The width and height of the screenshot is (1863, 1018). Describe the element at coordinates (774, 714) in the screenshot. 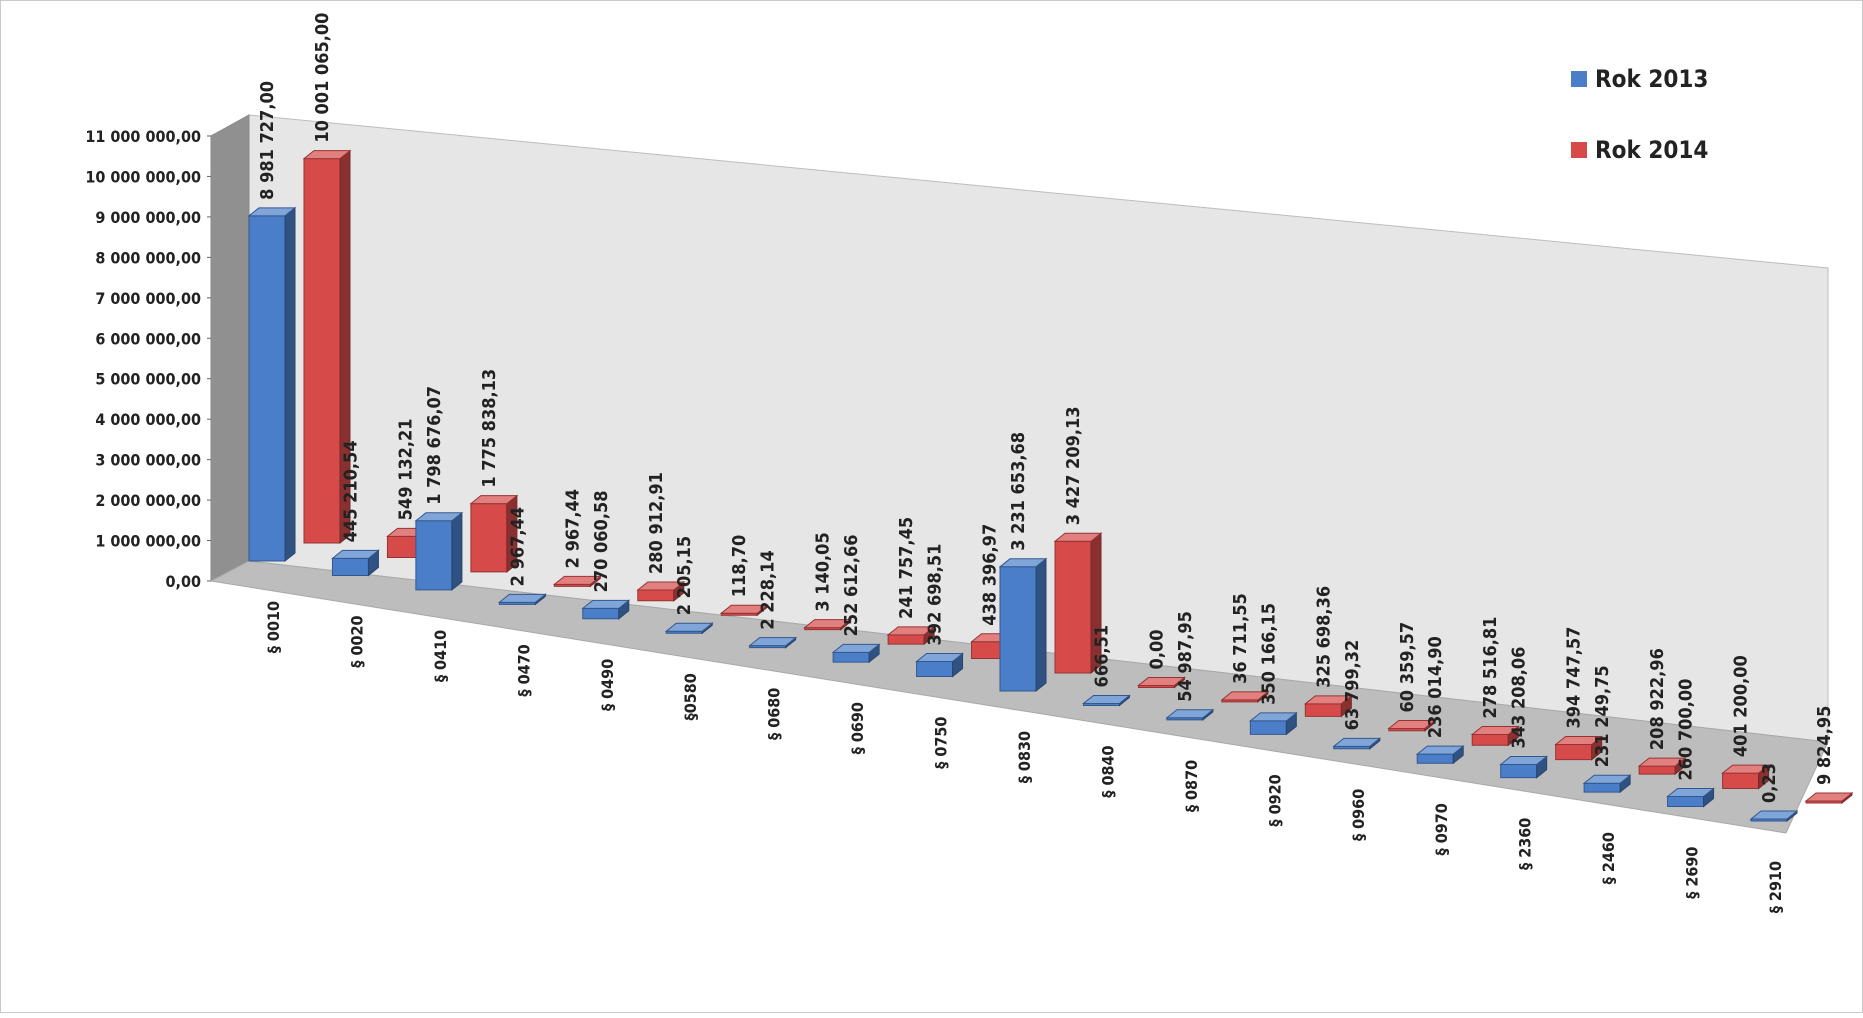

I see `x-tick-label: § 0680` at that location.